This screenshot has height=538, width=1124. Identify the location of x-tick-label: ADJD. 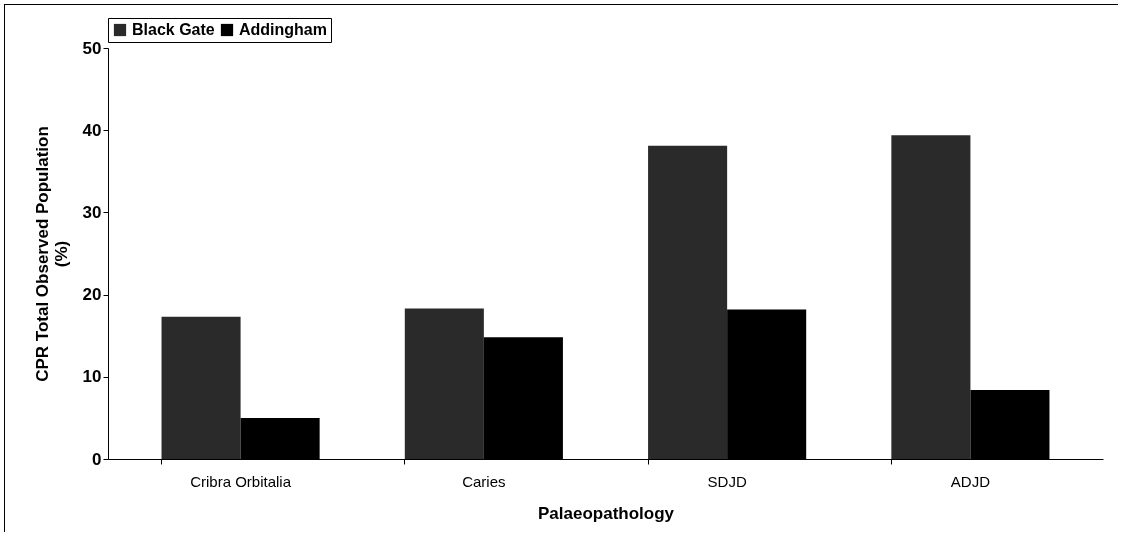
(970, 481).